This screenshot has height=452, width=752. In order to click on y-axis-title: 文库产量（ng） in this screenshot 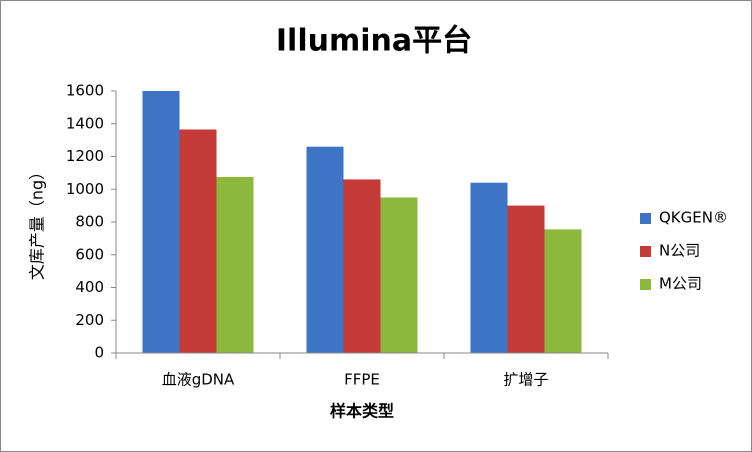, I will do `click(37, 222)`.